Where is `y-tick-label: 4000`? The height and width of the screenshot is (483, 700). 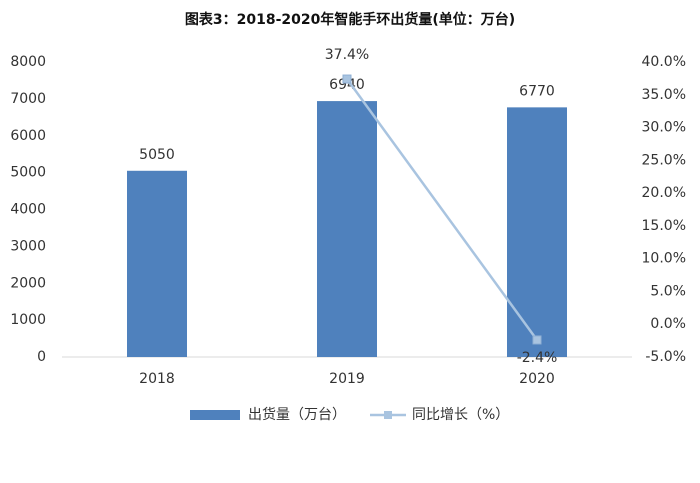
y-tick-label: 4000 is located at coordinates (28, 210).